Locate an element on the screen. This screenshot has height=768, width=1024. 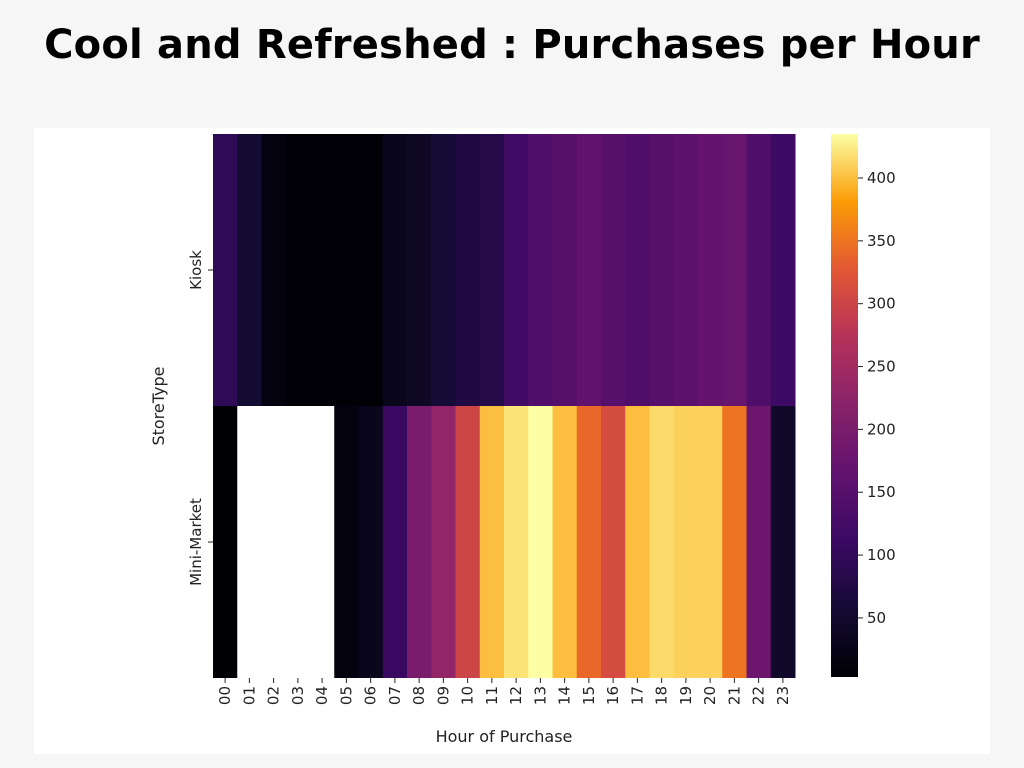
colorbar-tick-label: 50 is located at coordinates (876, 618).